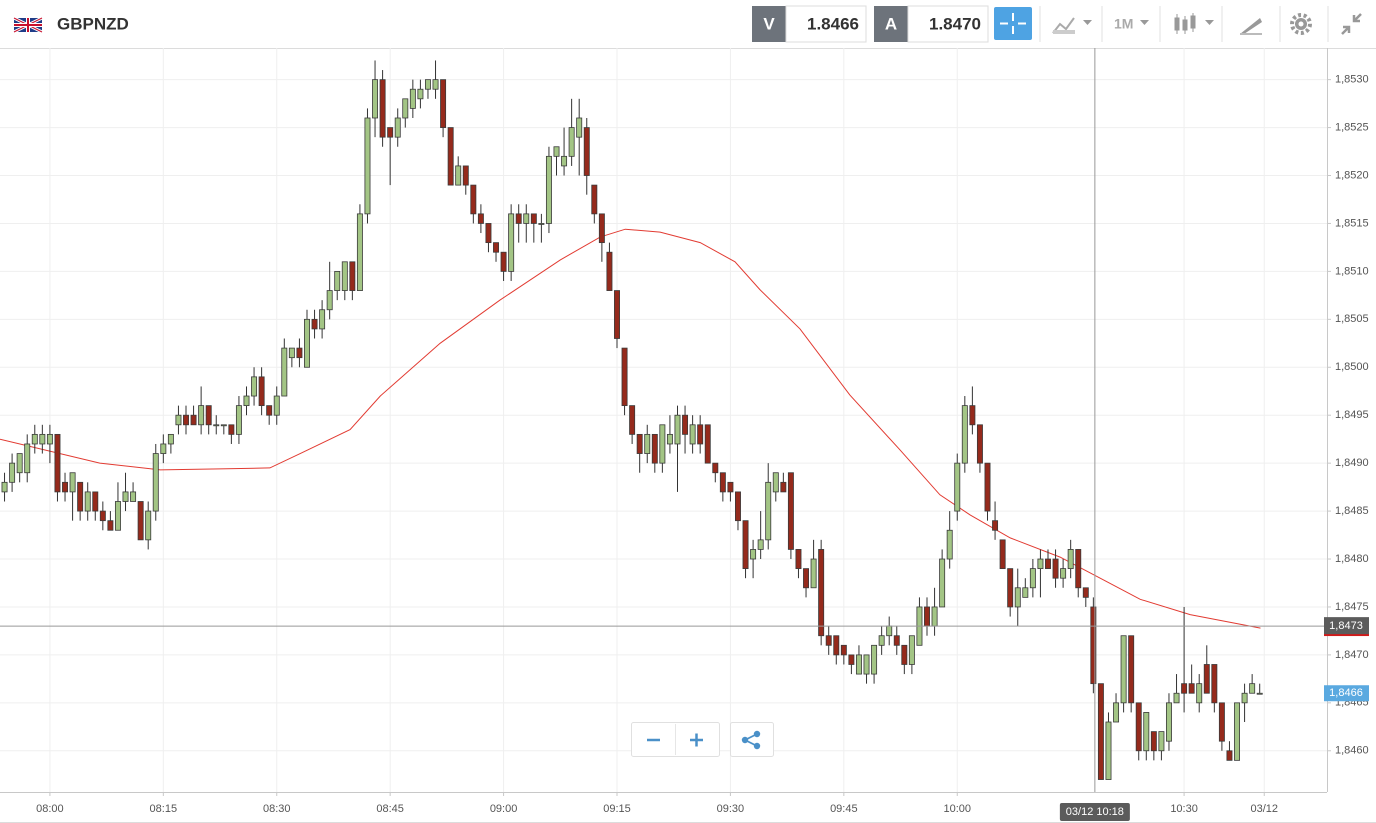 The image size is (1376, 823). What do you see at coordinates (1351, 24) in the screenshot?
I see `collapse-button` at bounding box center [1351, 24].